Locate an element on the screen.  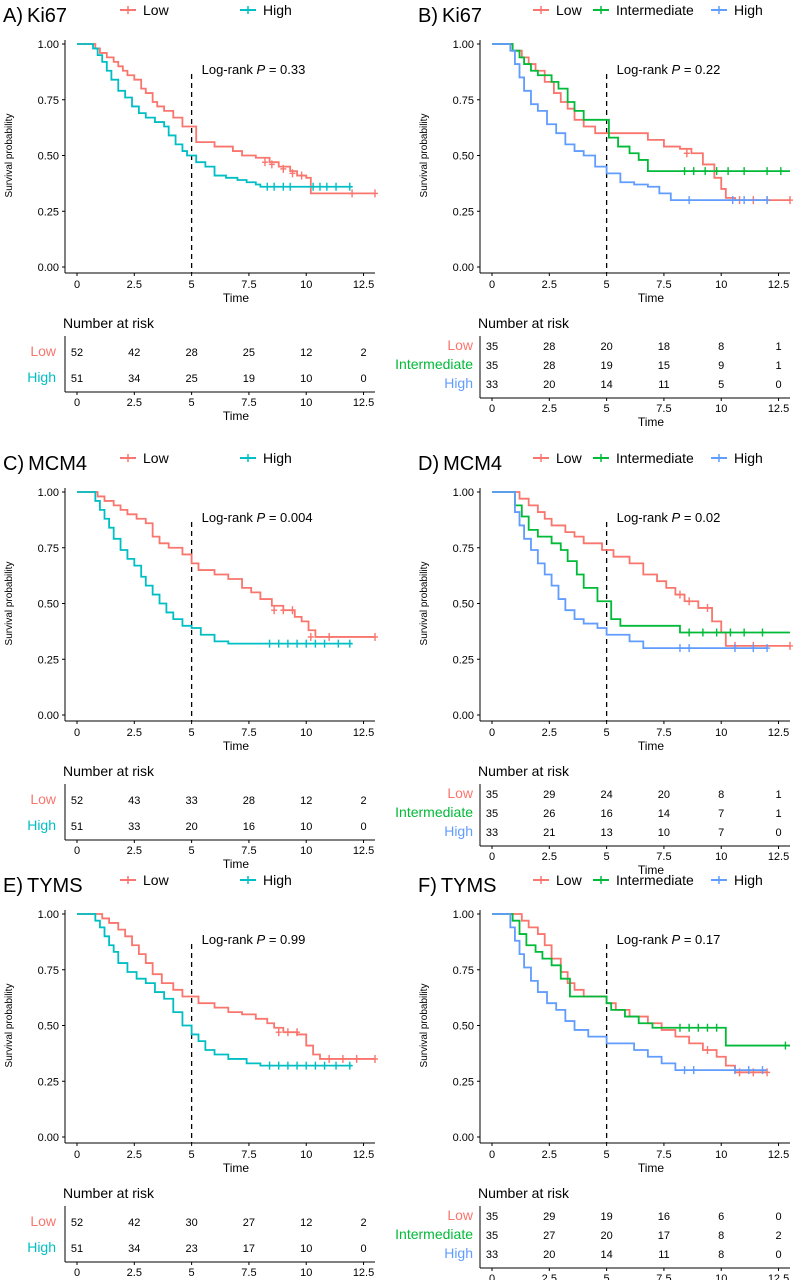
risk-value: 2 is located at coordinates (778, 1236).